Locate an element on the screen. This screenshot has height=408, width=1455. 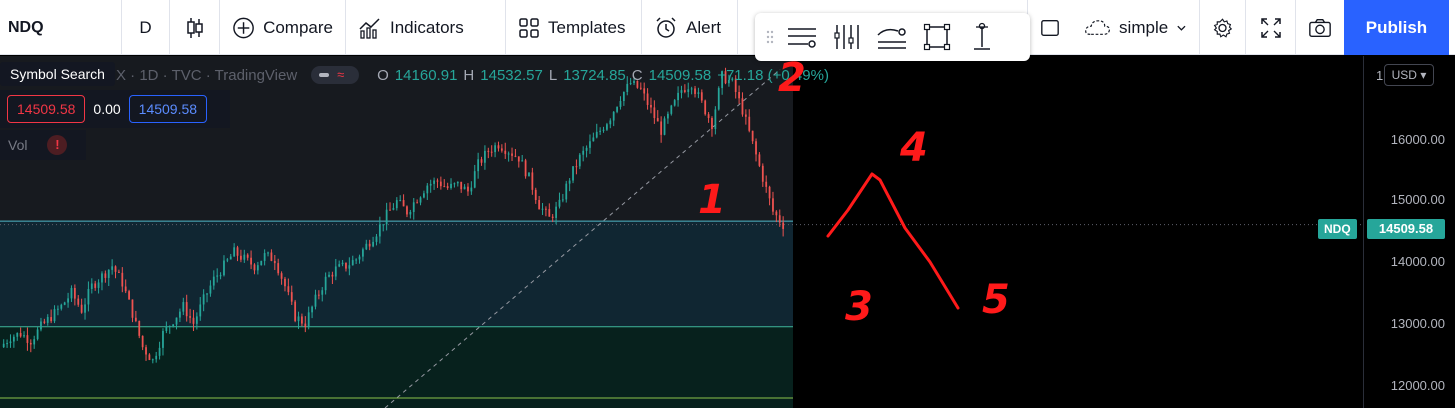
interval-label: D is located at coordinates (145, 27).